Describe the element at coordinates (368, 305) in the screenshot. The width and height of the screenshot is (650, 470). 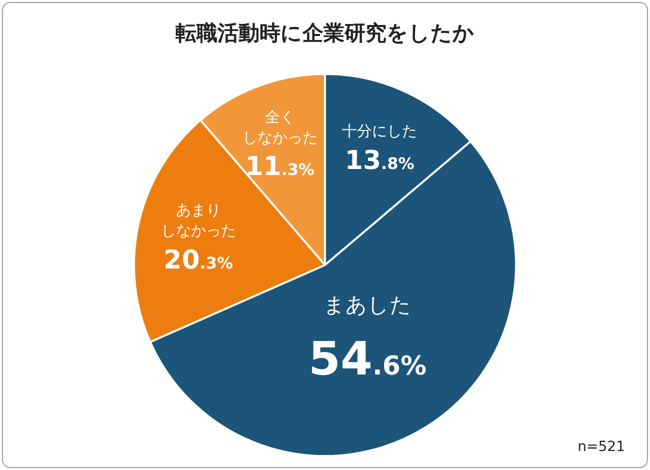
I see `slice-label: まあした` at that location.